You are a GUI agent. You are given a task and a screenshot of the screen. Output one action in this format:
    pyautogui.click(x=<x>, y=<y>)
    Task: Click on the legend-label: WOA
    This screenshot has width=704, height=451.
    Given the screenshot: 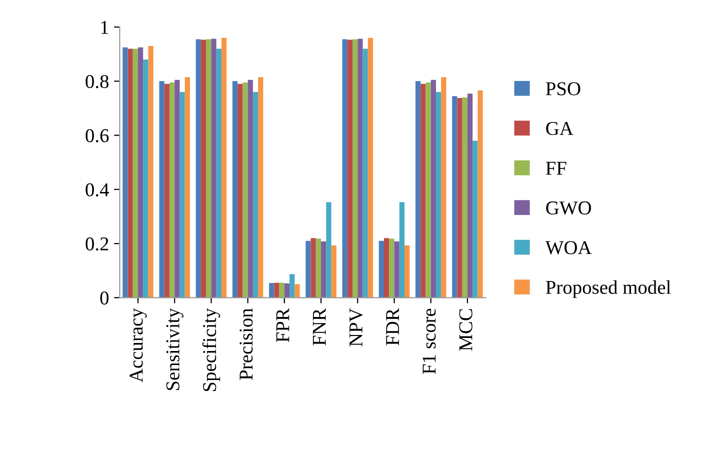 What is the action you would take?
    pyautogui.click(x=568, y=247)
    